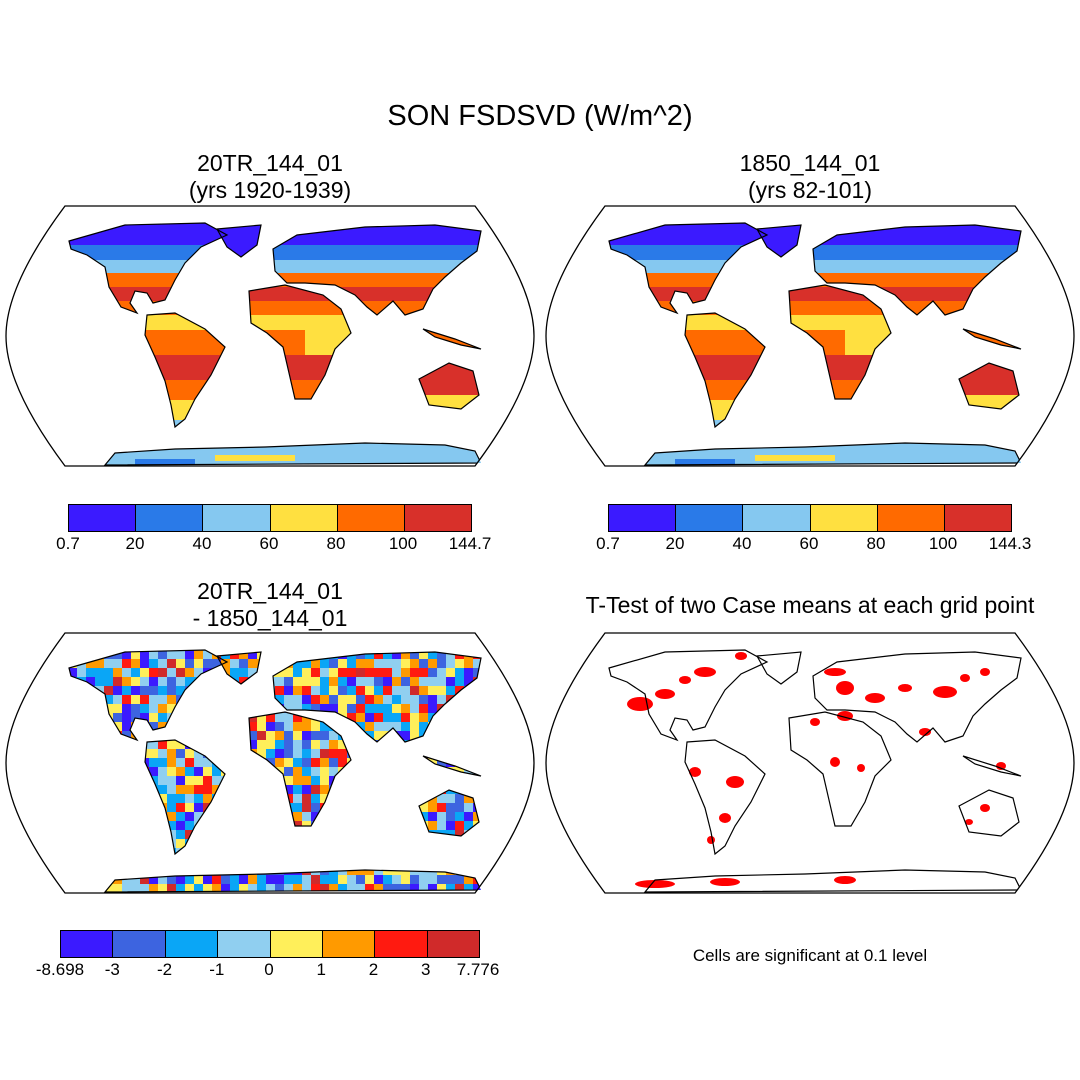  Describe the element at coordinates (164, 969) in the screenshot. I see `colorbar-tick-label: -2` at that location.